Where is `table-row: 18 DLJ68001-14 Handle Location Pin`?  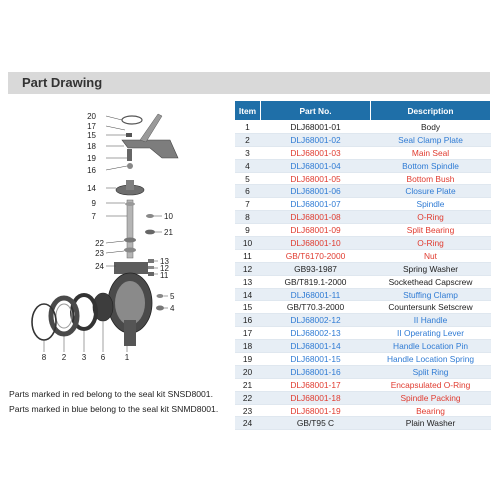 table-row: 18 DLJ68001-14 Handle Location Pin is located at coordinates (362, 346).